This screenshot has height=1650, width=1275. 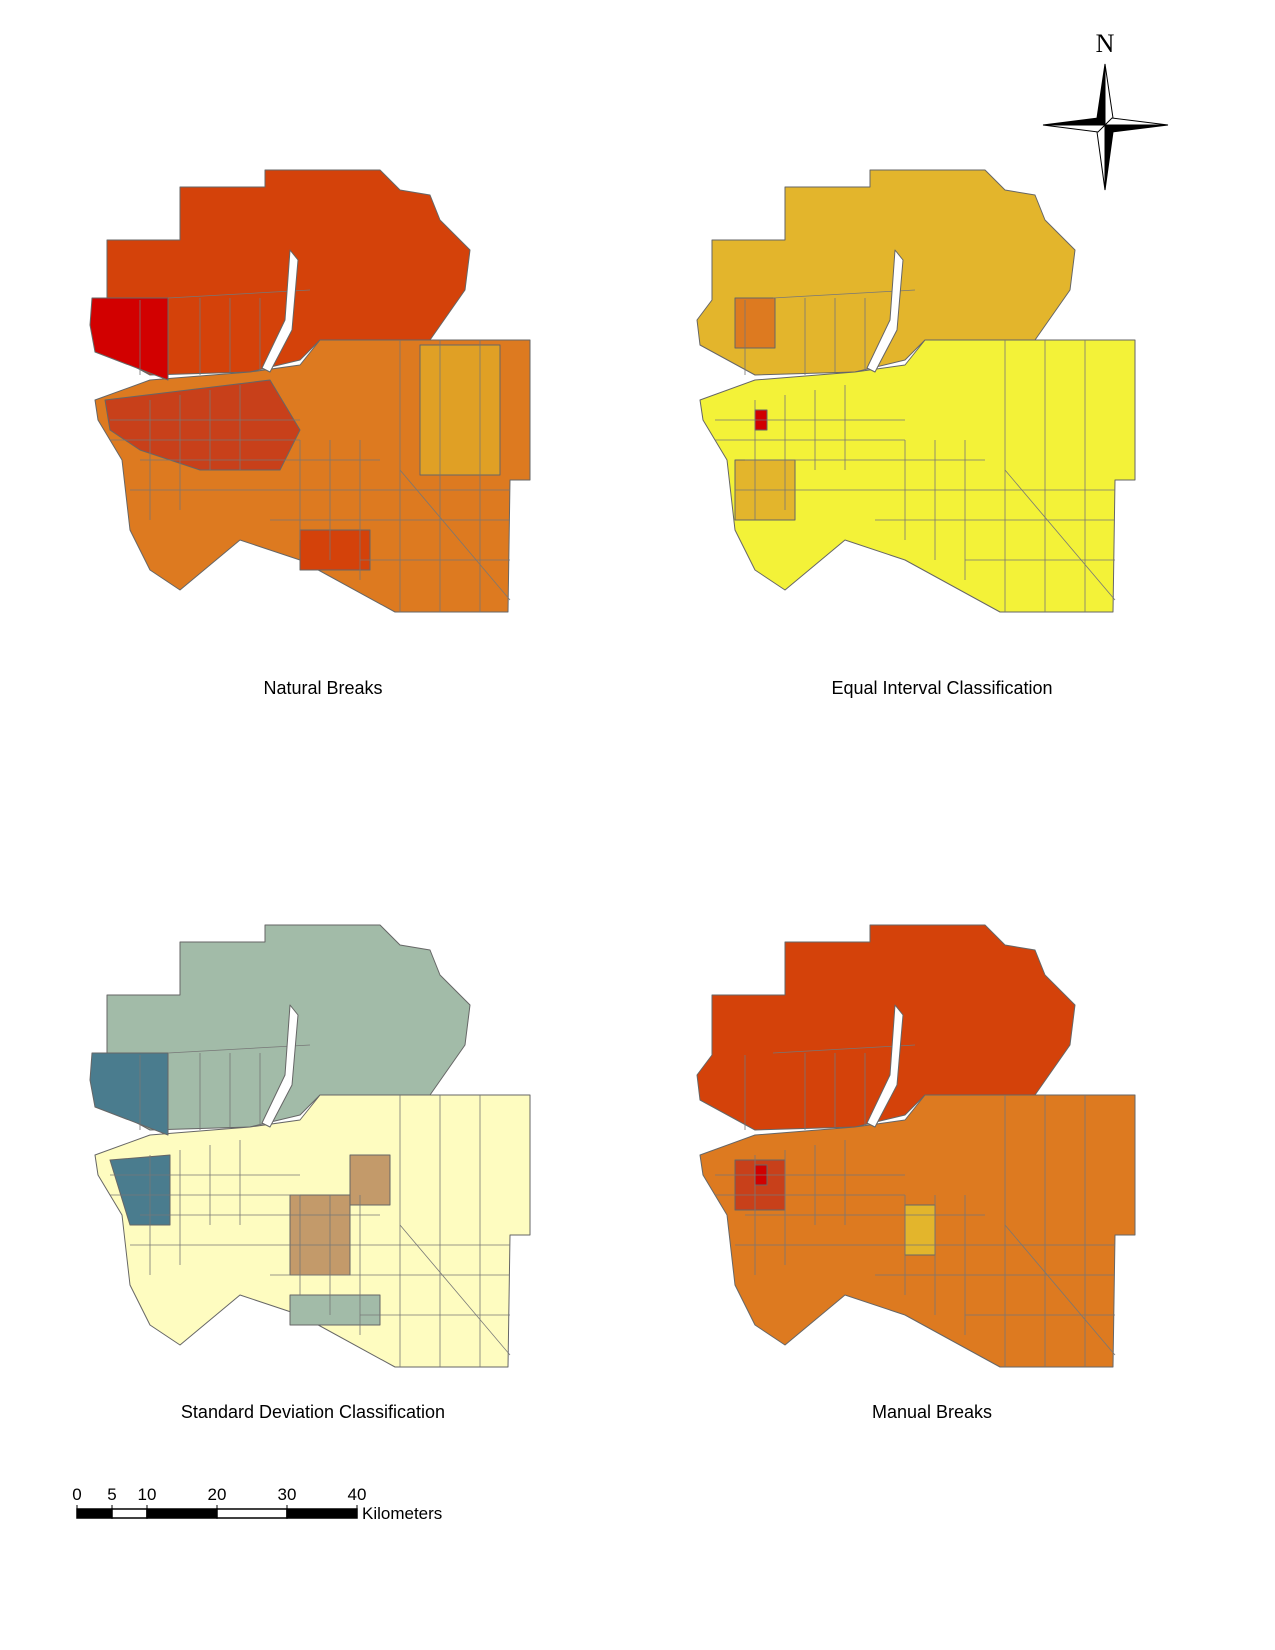 I want to click on map-manual-breaks, so click(x=916, y=1146).